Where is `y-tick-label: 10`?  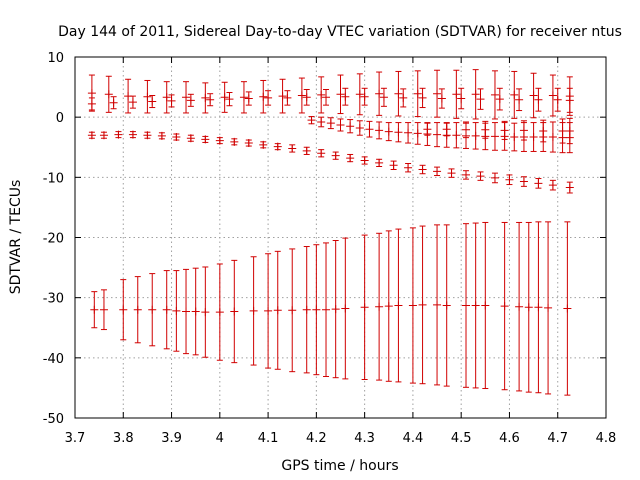 y-tick-label: 10 is located at coordinates (55, 58).